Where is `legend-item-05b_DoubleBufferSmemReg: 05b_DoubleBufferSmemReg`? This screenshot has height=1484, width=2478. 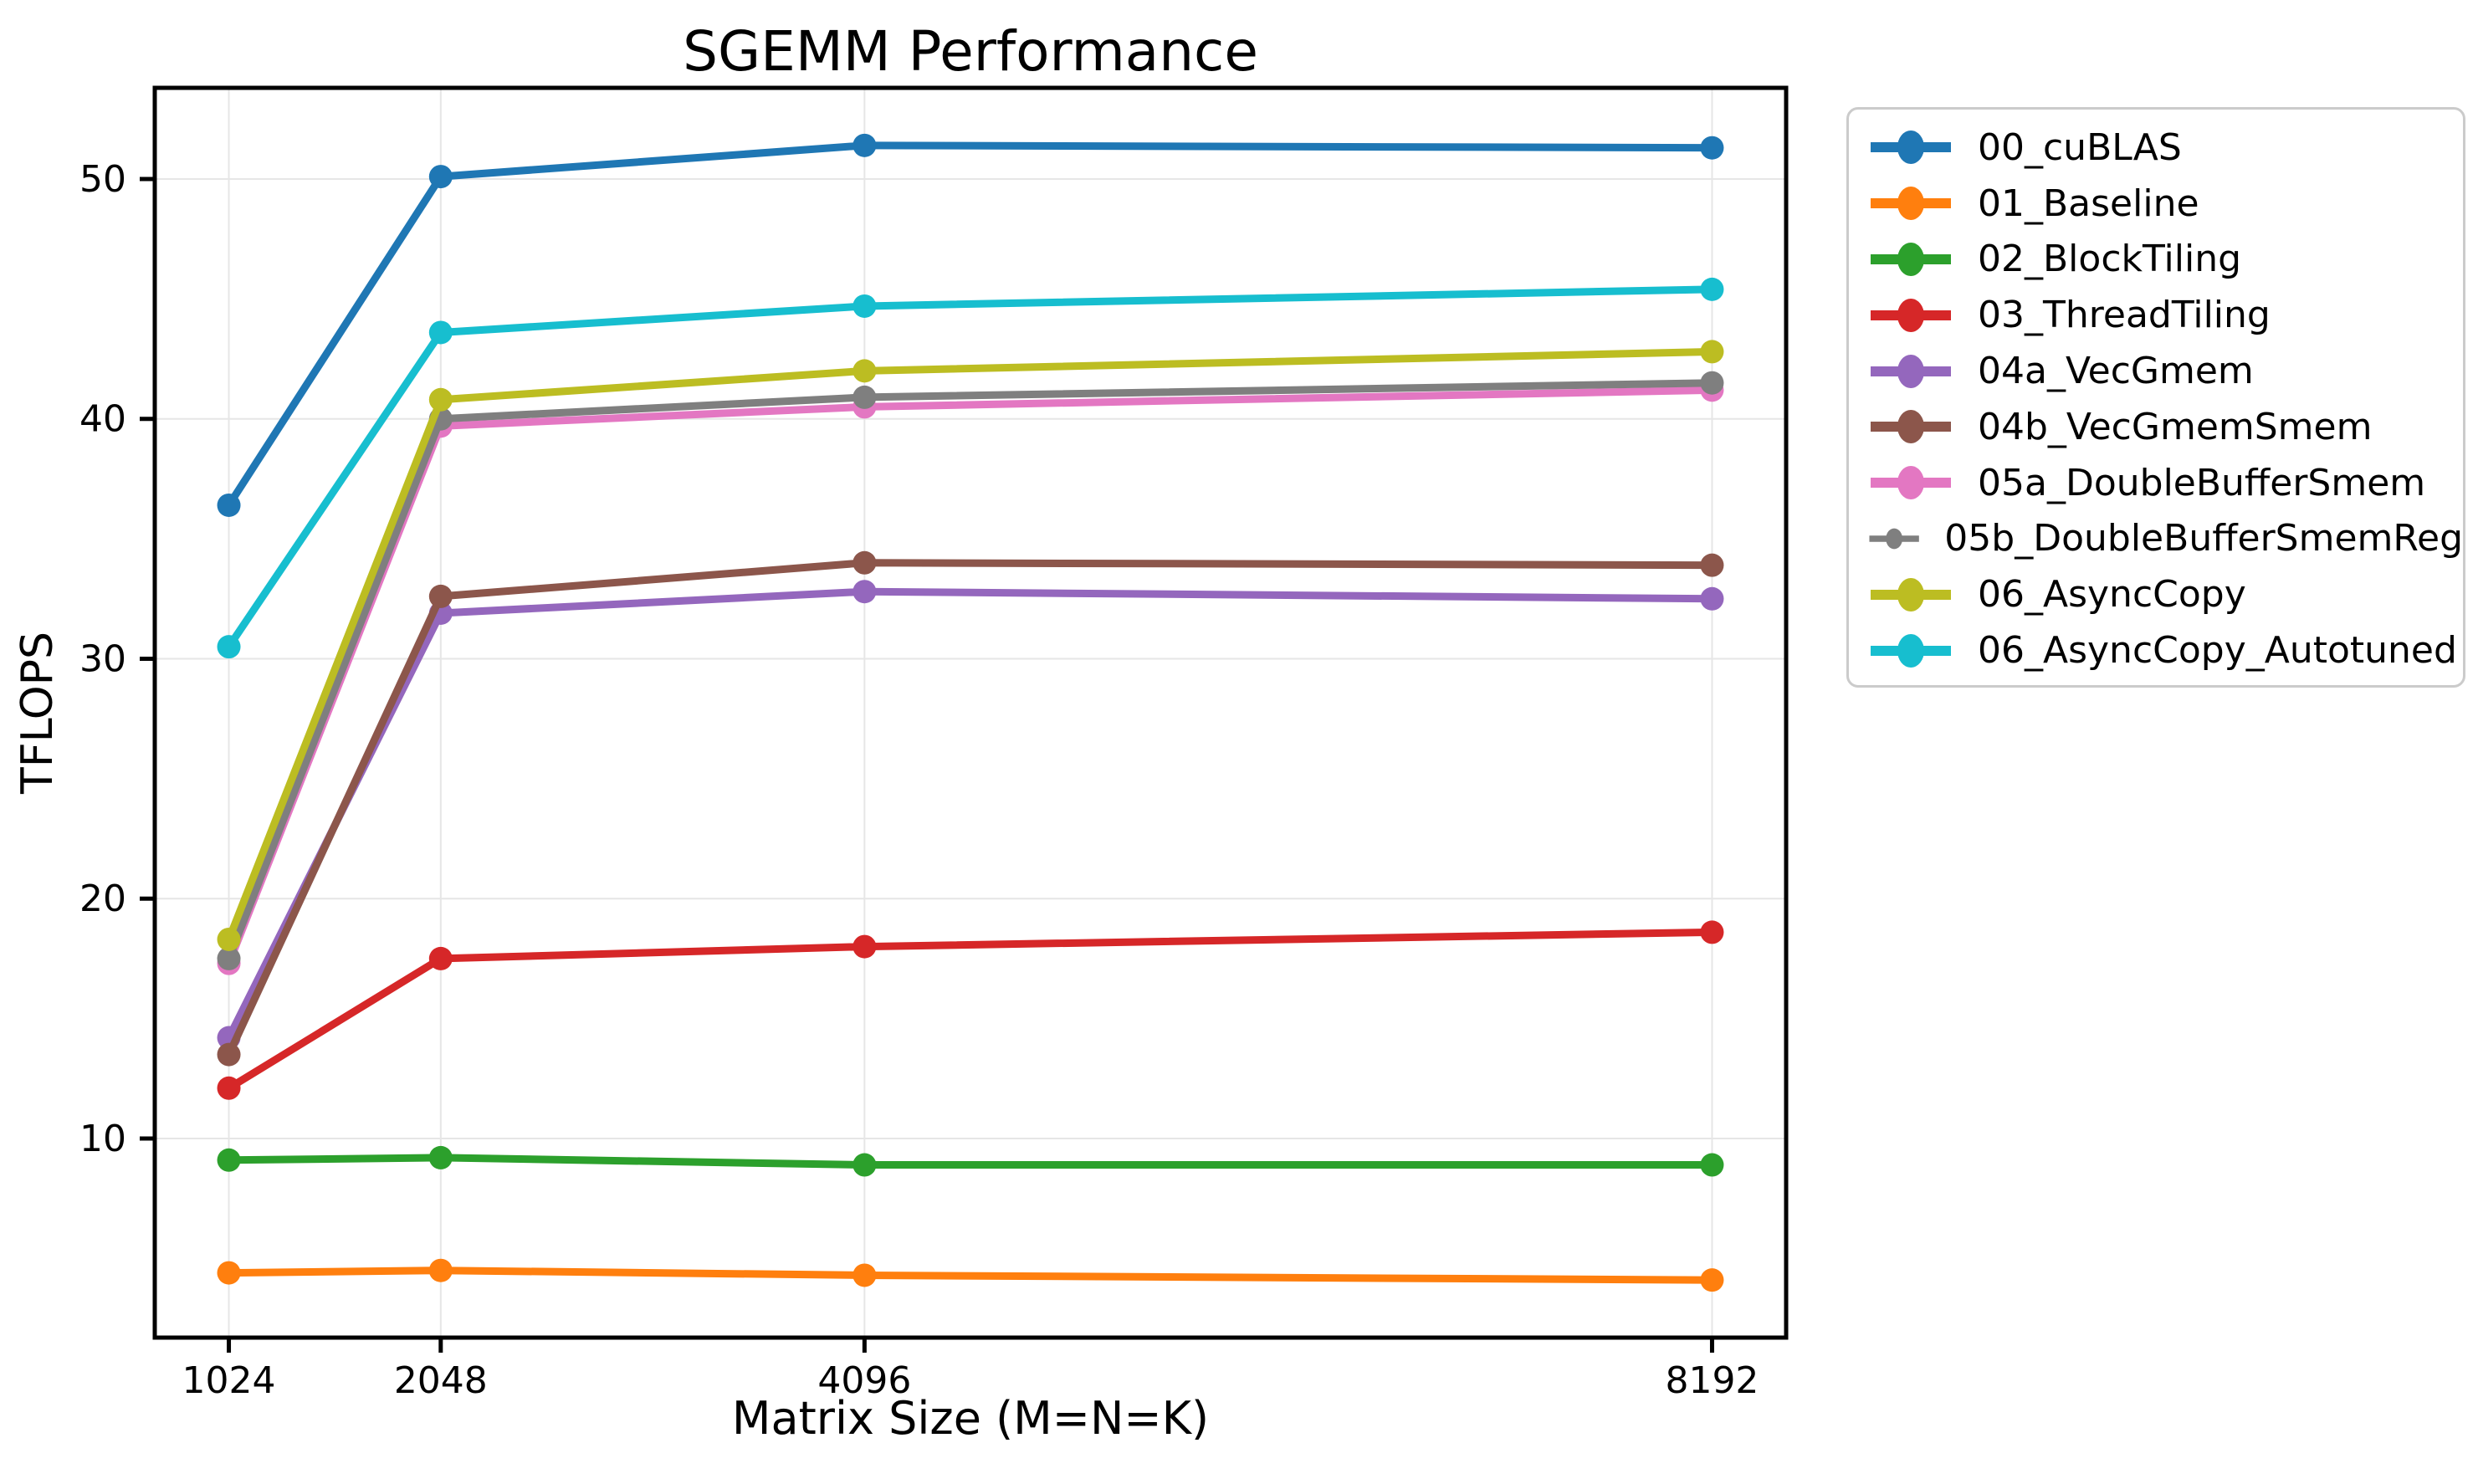
legend-item-05b_DoubleBufferSmemReg: 05b_DoubleBufferSmemReg is located at coordinates (2165, 539).